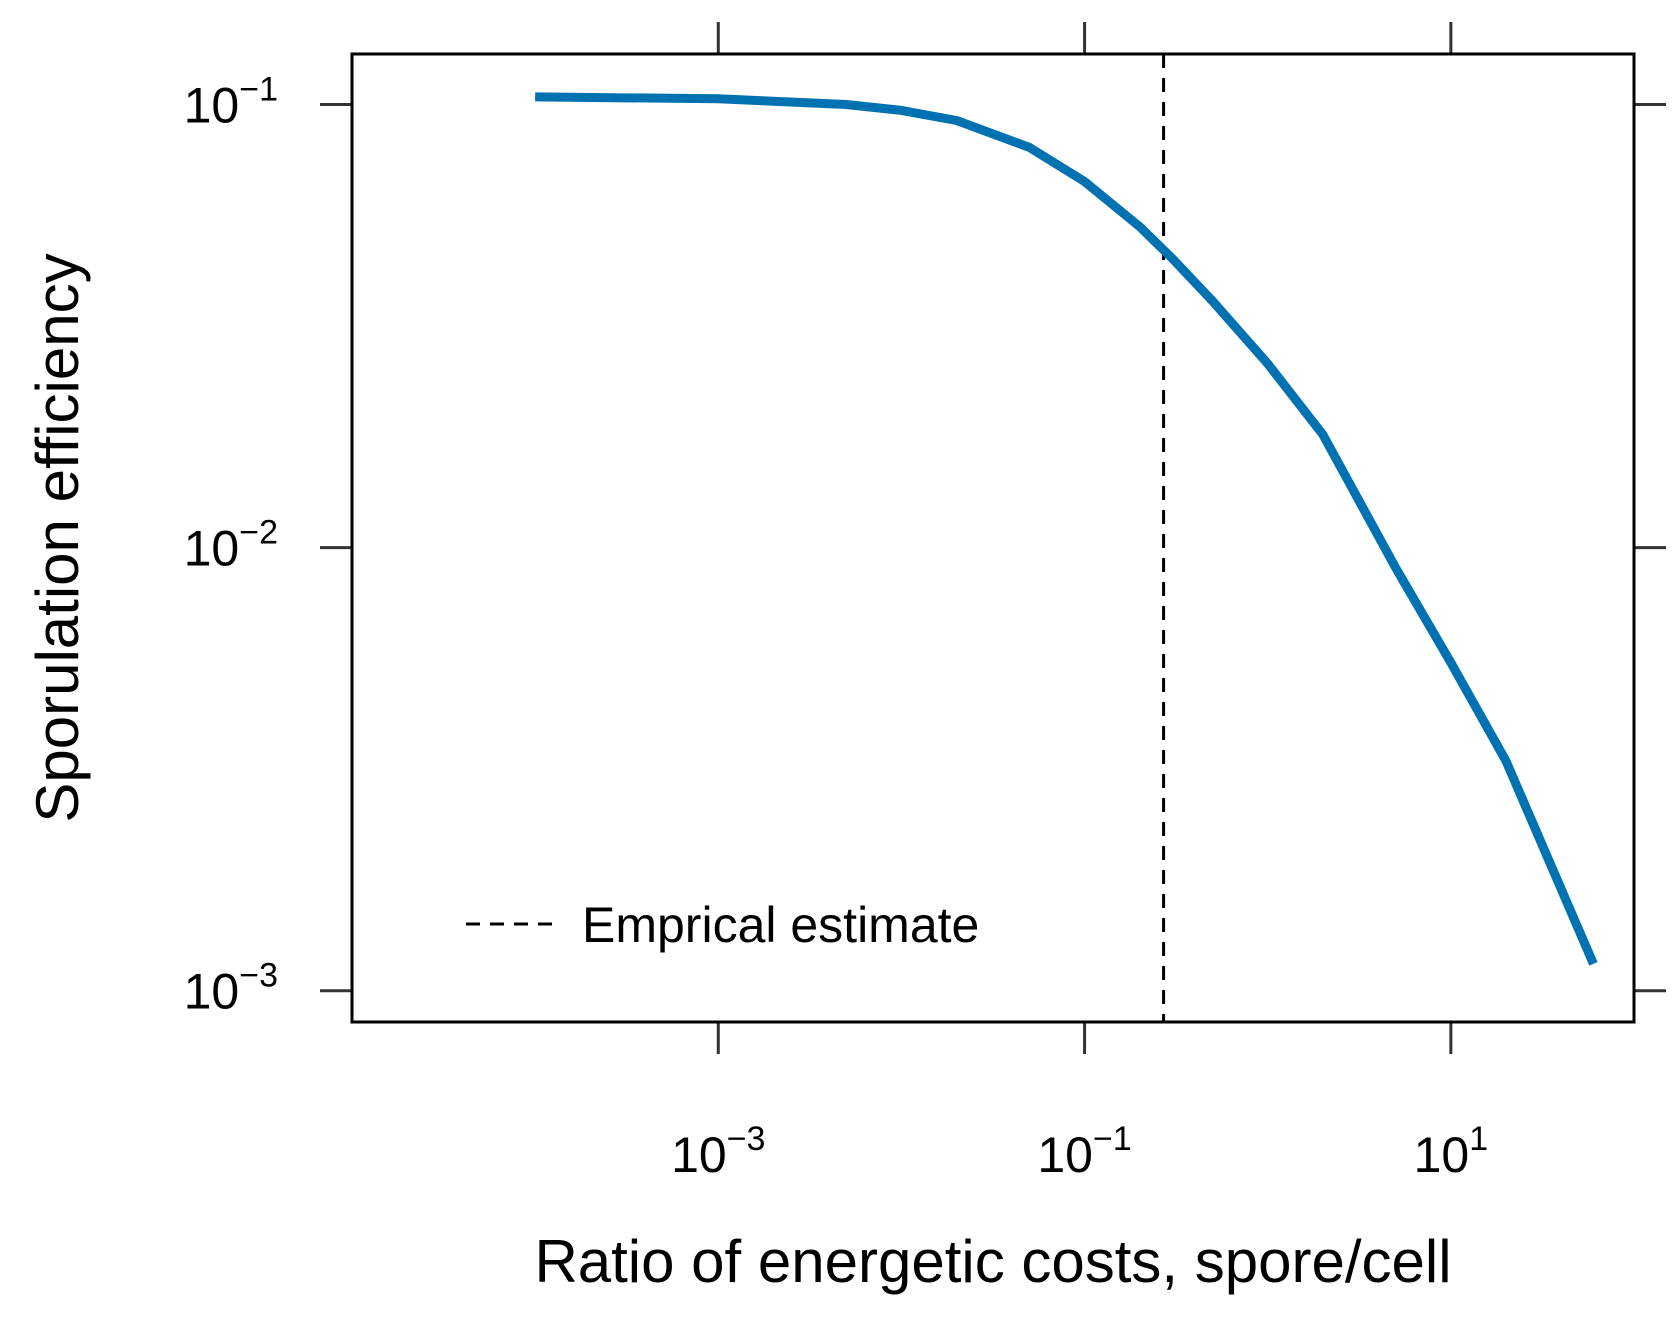 This screenshot has width=1680, height=1320. What do you see at coordinates (1084, 1151) in the screenshot?
I see `x-tick-label-1: 10⁻¹` at bounding box center [1084, 1151].